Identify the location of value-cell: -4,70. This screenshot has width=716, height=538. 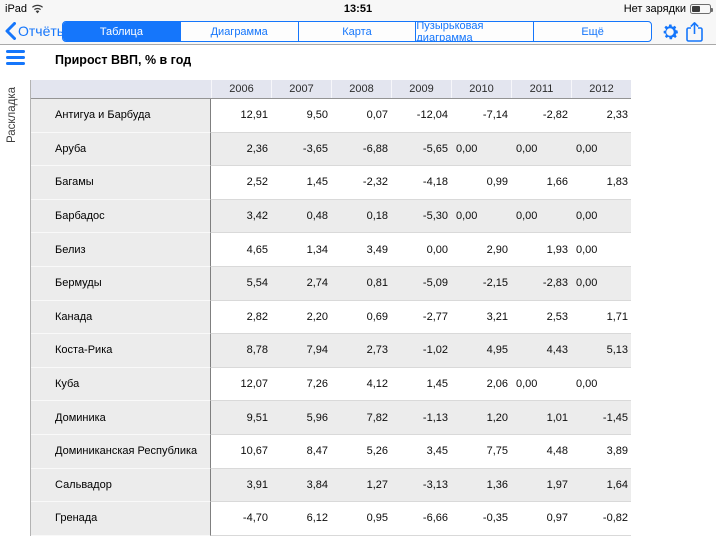
(255, 518).